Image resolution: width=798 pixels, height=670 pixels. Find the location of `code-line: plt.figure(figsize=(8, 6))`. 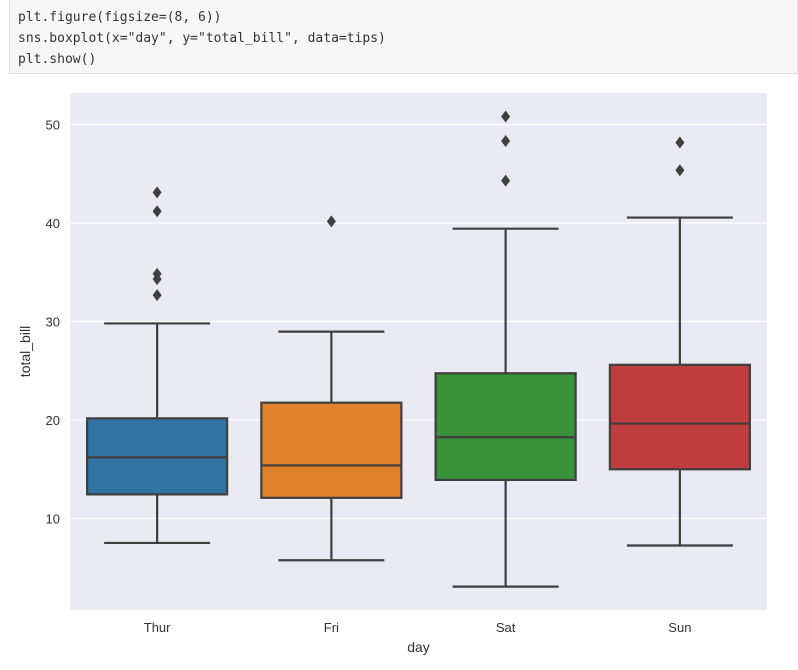

code-line: plt.figure(figsize=(8, 6)) is located at coordinates (120, 17).